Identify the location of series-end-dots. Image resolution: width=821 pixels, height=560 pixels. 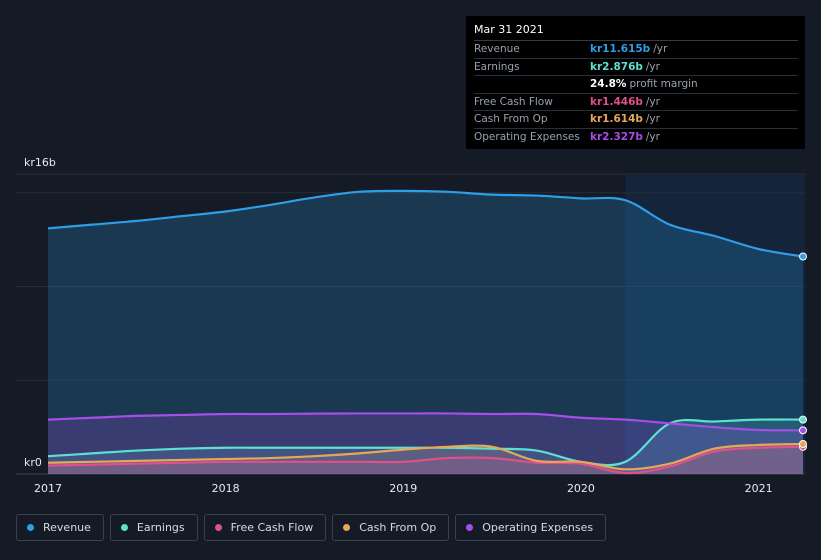
(803, 351).